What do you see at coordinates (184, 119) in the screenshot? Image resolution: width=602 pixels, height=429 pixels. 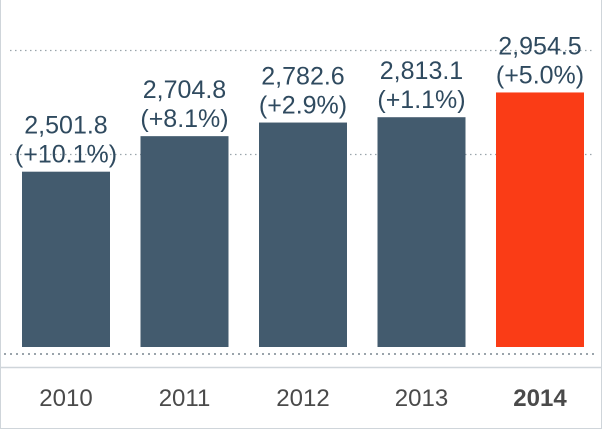 I see `change-label-2011: (+8.1%)` at bounding box center [184, 119].